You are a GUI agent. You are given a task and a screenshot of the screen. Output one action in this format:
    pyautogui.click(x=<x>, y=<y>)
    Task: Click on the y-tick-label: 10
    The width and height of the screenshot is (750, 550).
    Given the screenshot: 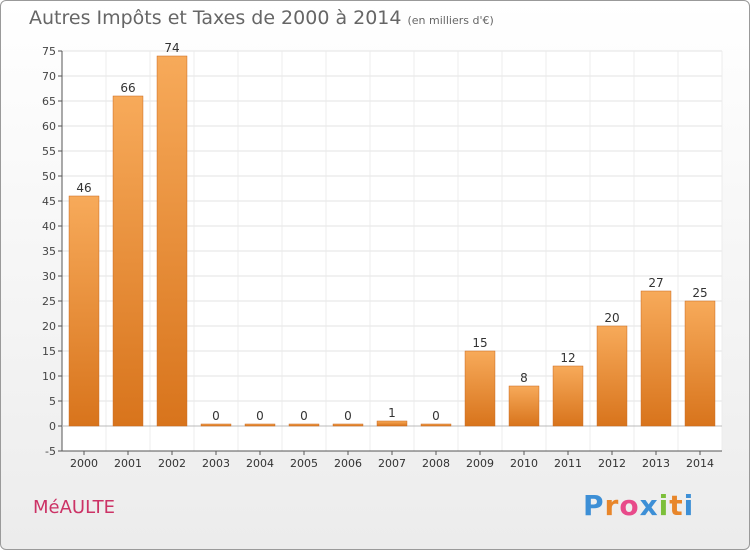 What is the action you would take?
    pyautogui.click(x=49, y=376)
    